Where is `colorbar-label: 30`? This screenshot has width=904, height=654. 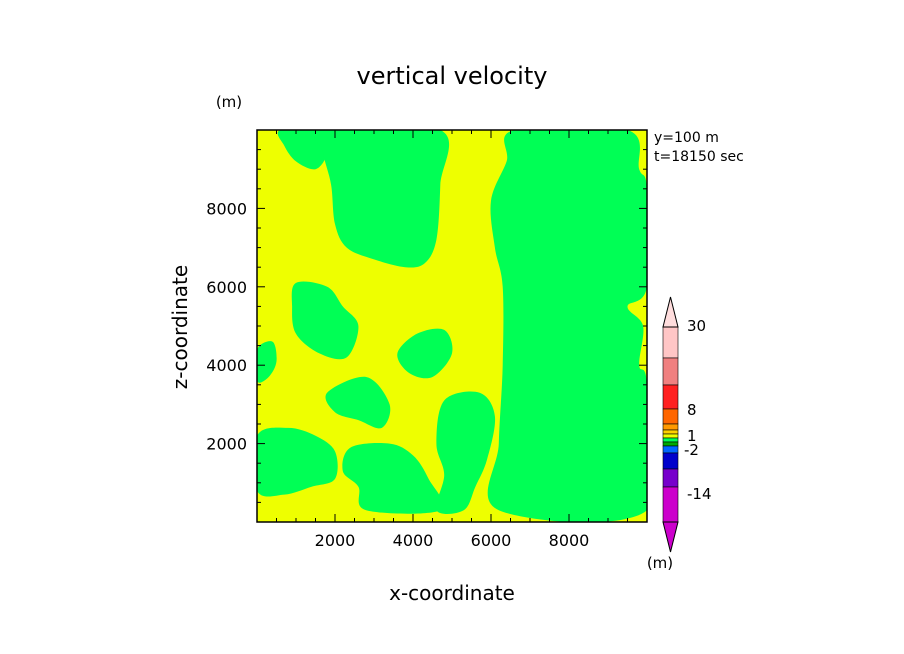 colorbar-label: 30 is located at coordinates (696, 326).